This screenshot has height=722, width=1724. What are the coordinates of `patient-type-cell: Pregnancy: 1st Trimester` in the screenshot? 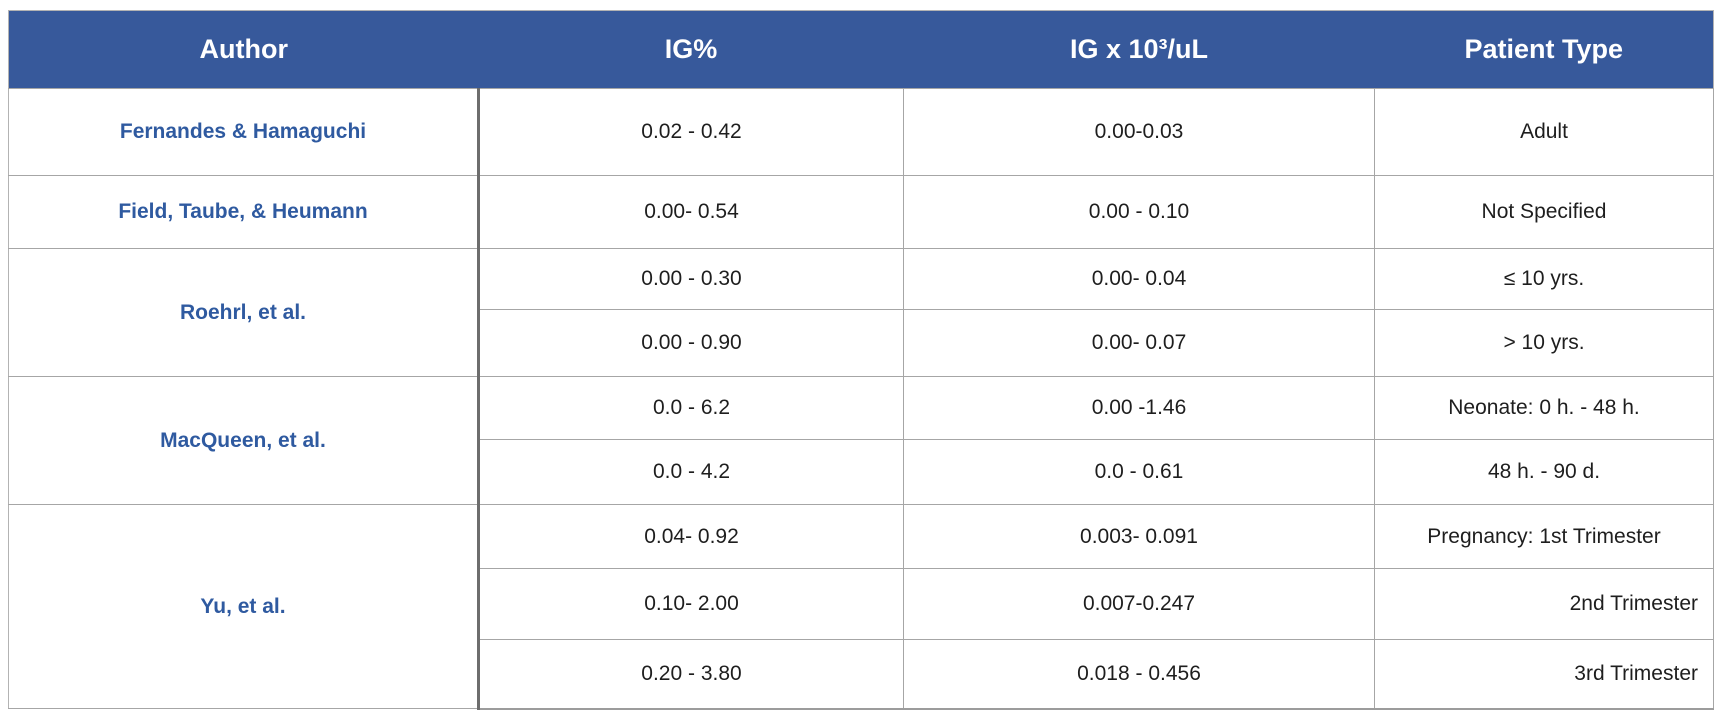 It's located at (1544, 536).